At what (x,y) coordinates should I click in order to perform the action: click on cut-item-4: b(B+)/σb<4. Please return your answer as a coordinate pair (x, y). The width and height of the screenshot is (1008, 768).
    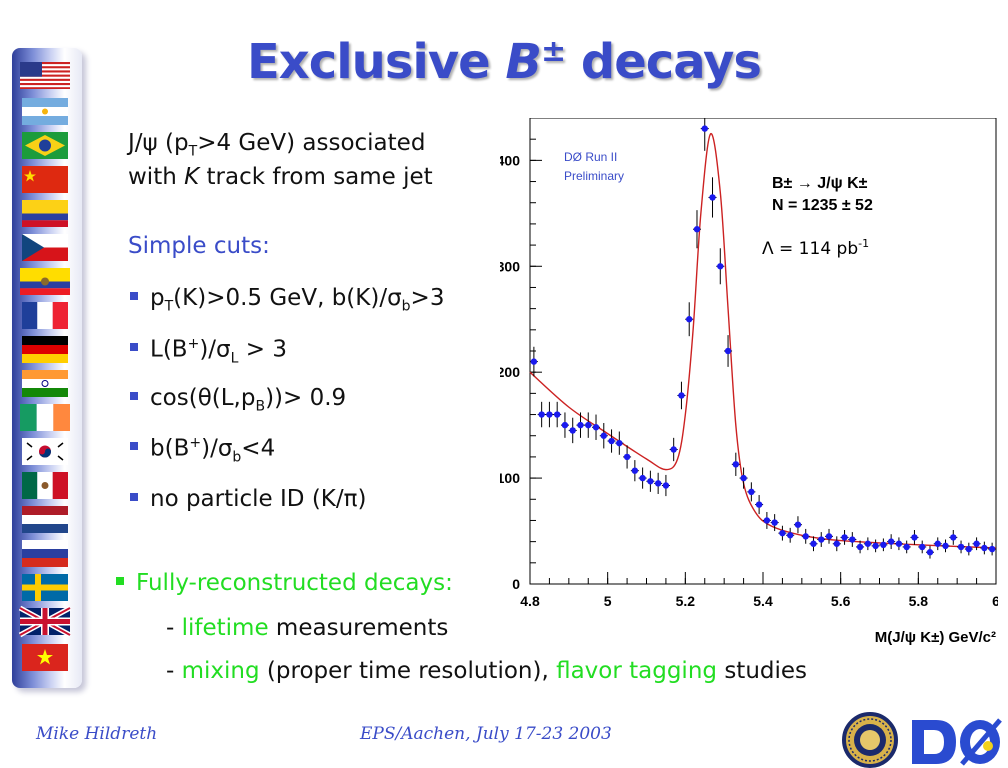
    Looking at the image, I should click on (202, 450).